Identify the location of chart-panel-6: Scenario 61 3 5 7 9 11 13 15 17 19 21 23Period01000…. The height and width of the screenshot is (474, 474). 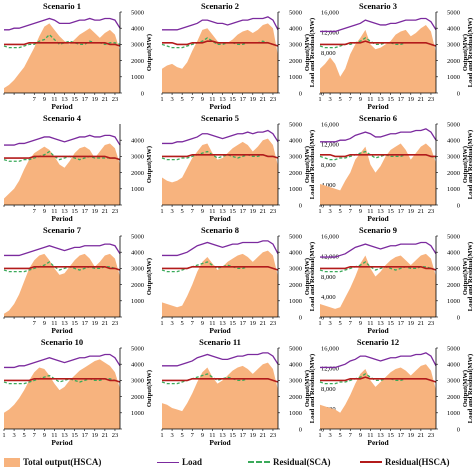
(396, 168).